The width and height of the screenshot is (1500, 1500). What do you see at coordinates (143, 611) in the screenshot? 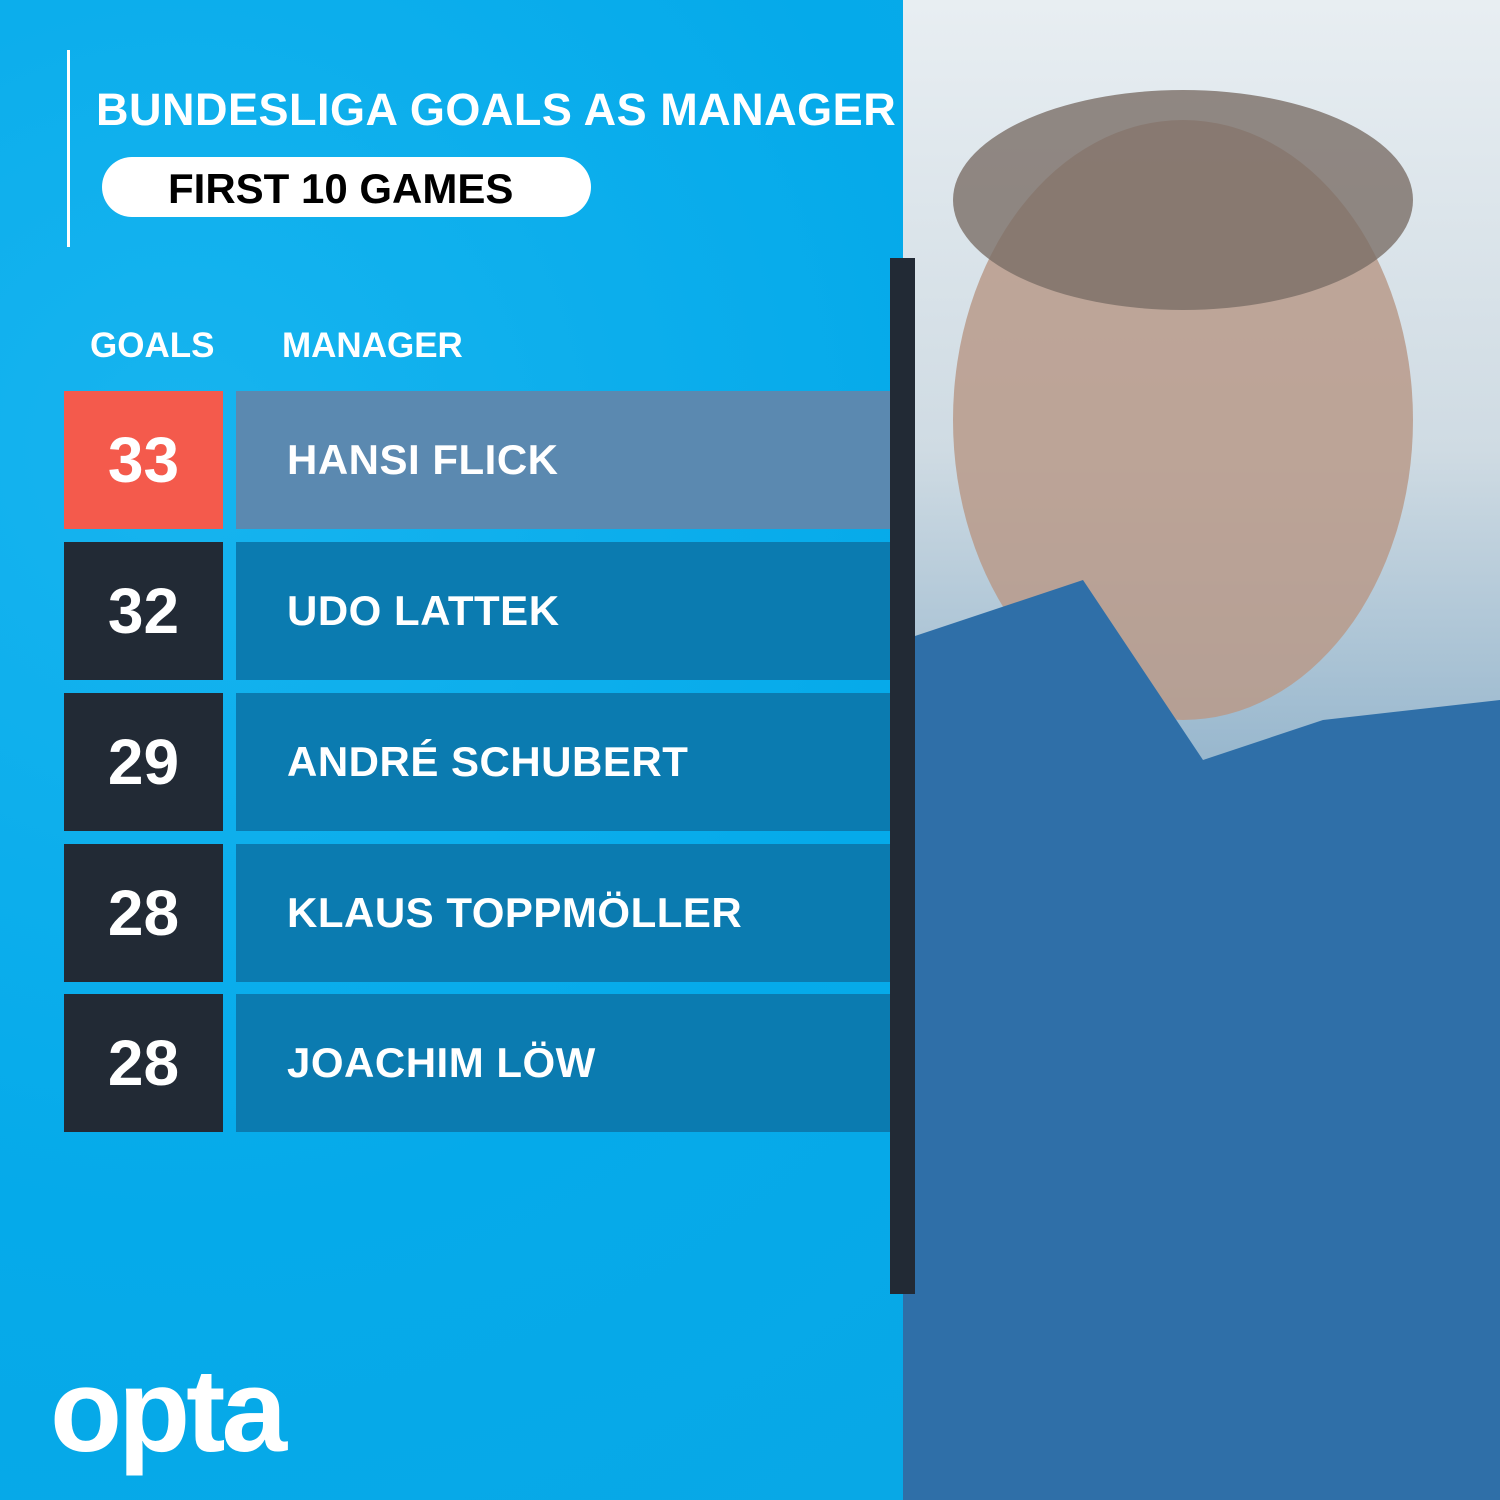
I see `goals-value: 32` at bounding box center [143, 611].